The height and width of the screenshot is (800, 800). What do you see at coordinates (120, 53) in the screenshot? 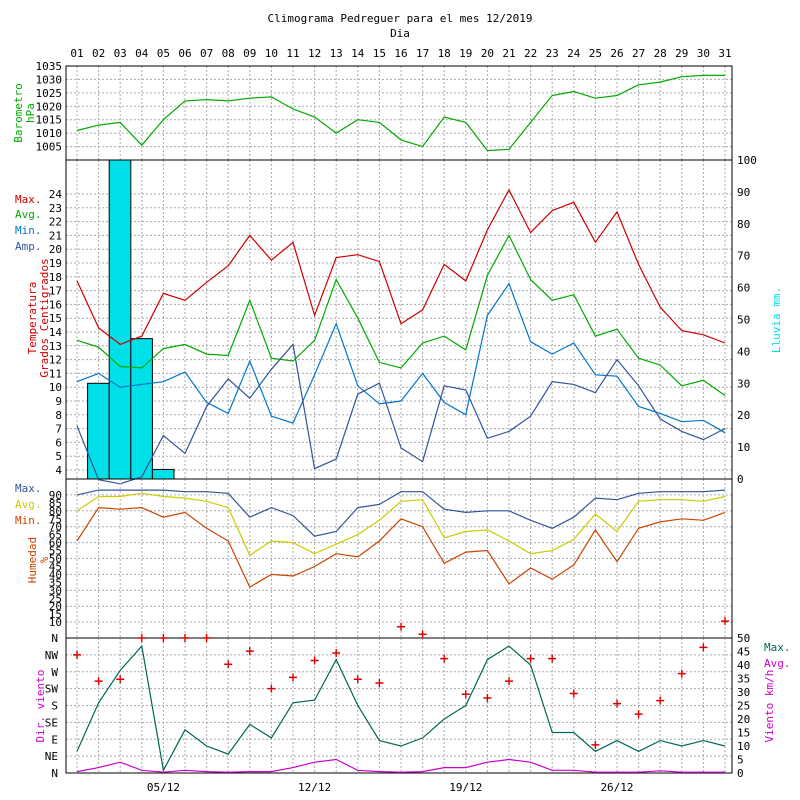
I see `day-label: 03` at bounding box center [120, 53].